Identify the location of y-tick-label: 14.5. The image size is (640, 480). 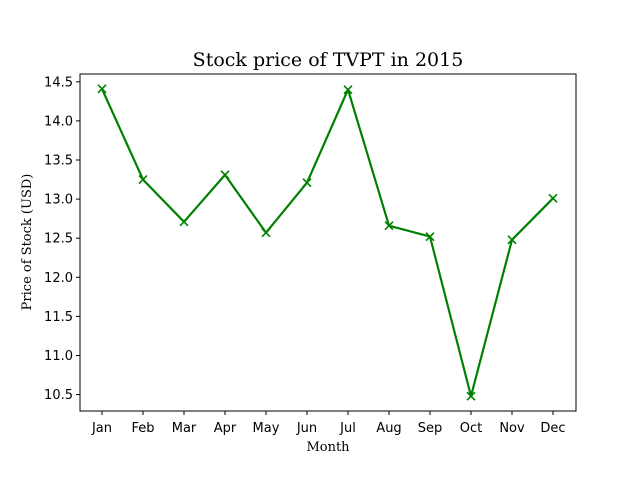
(58, 82).